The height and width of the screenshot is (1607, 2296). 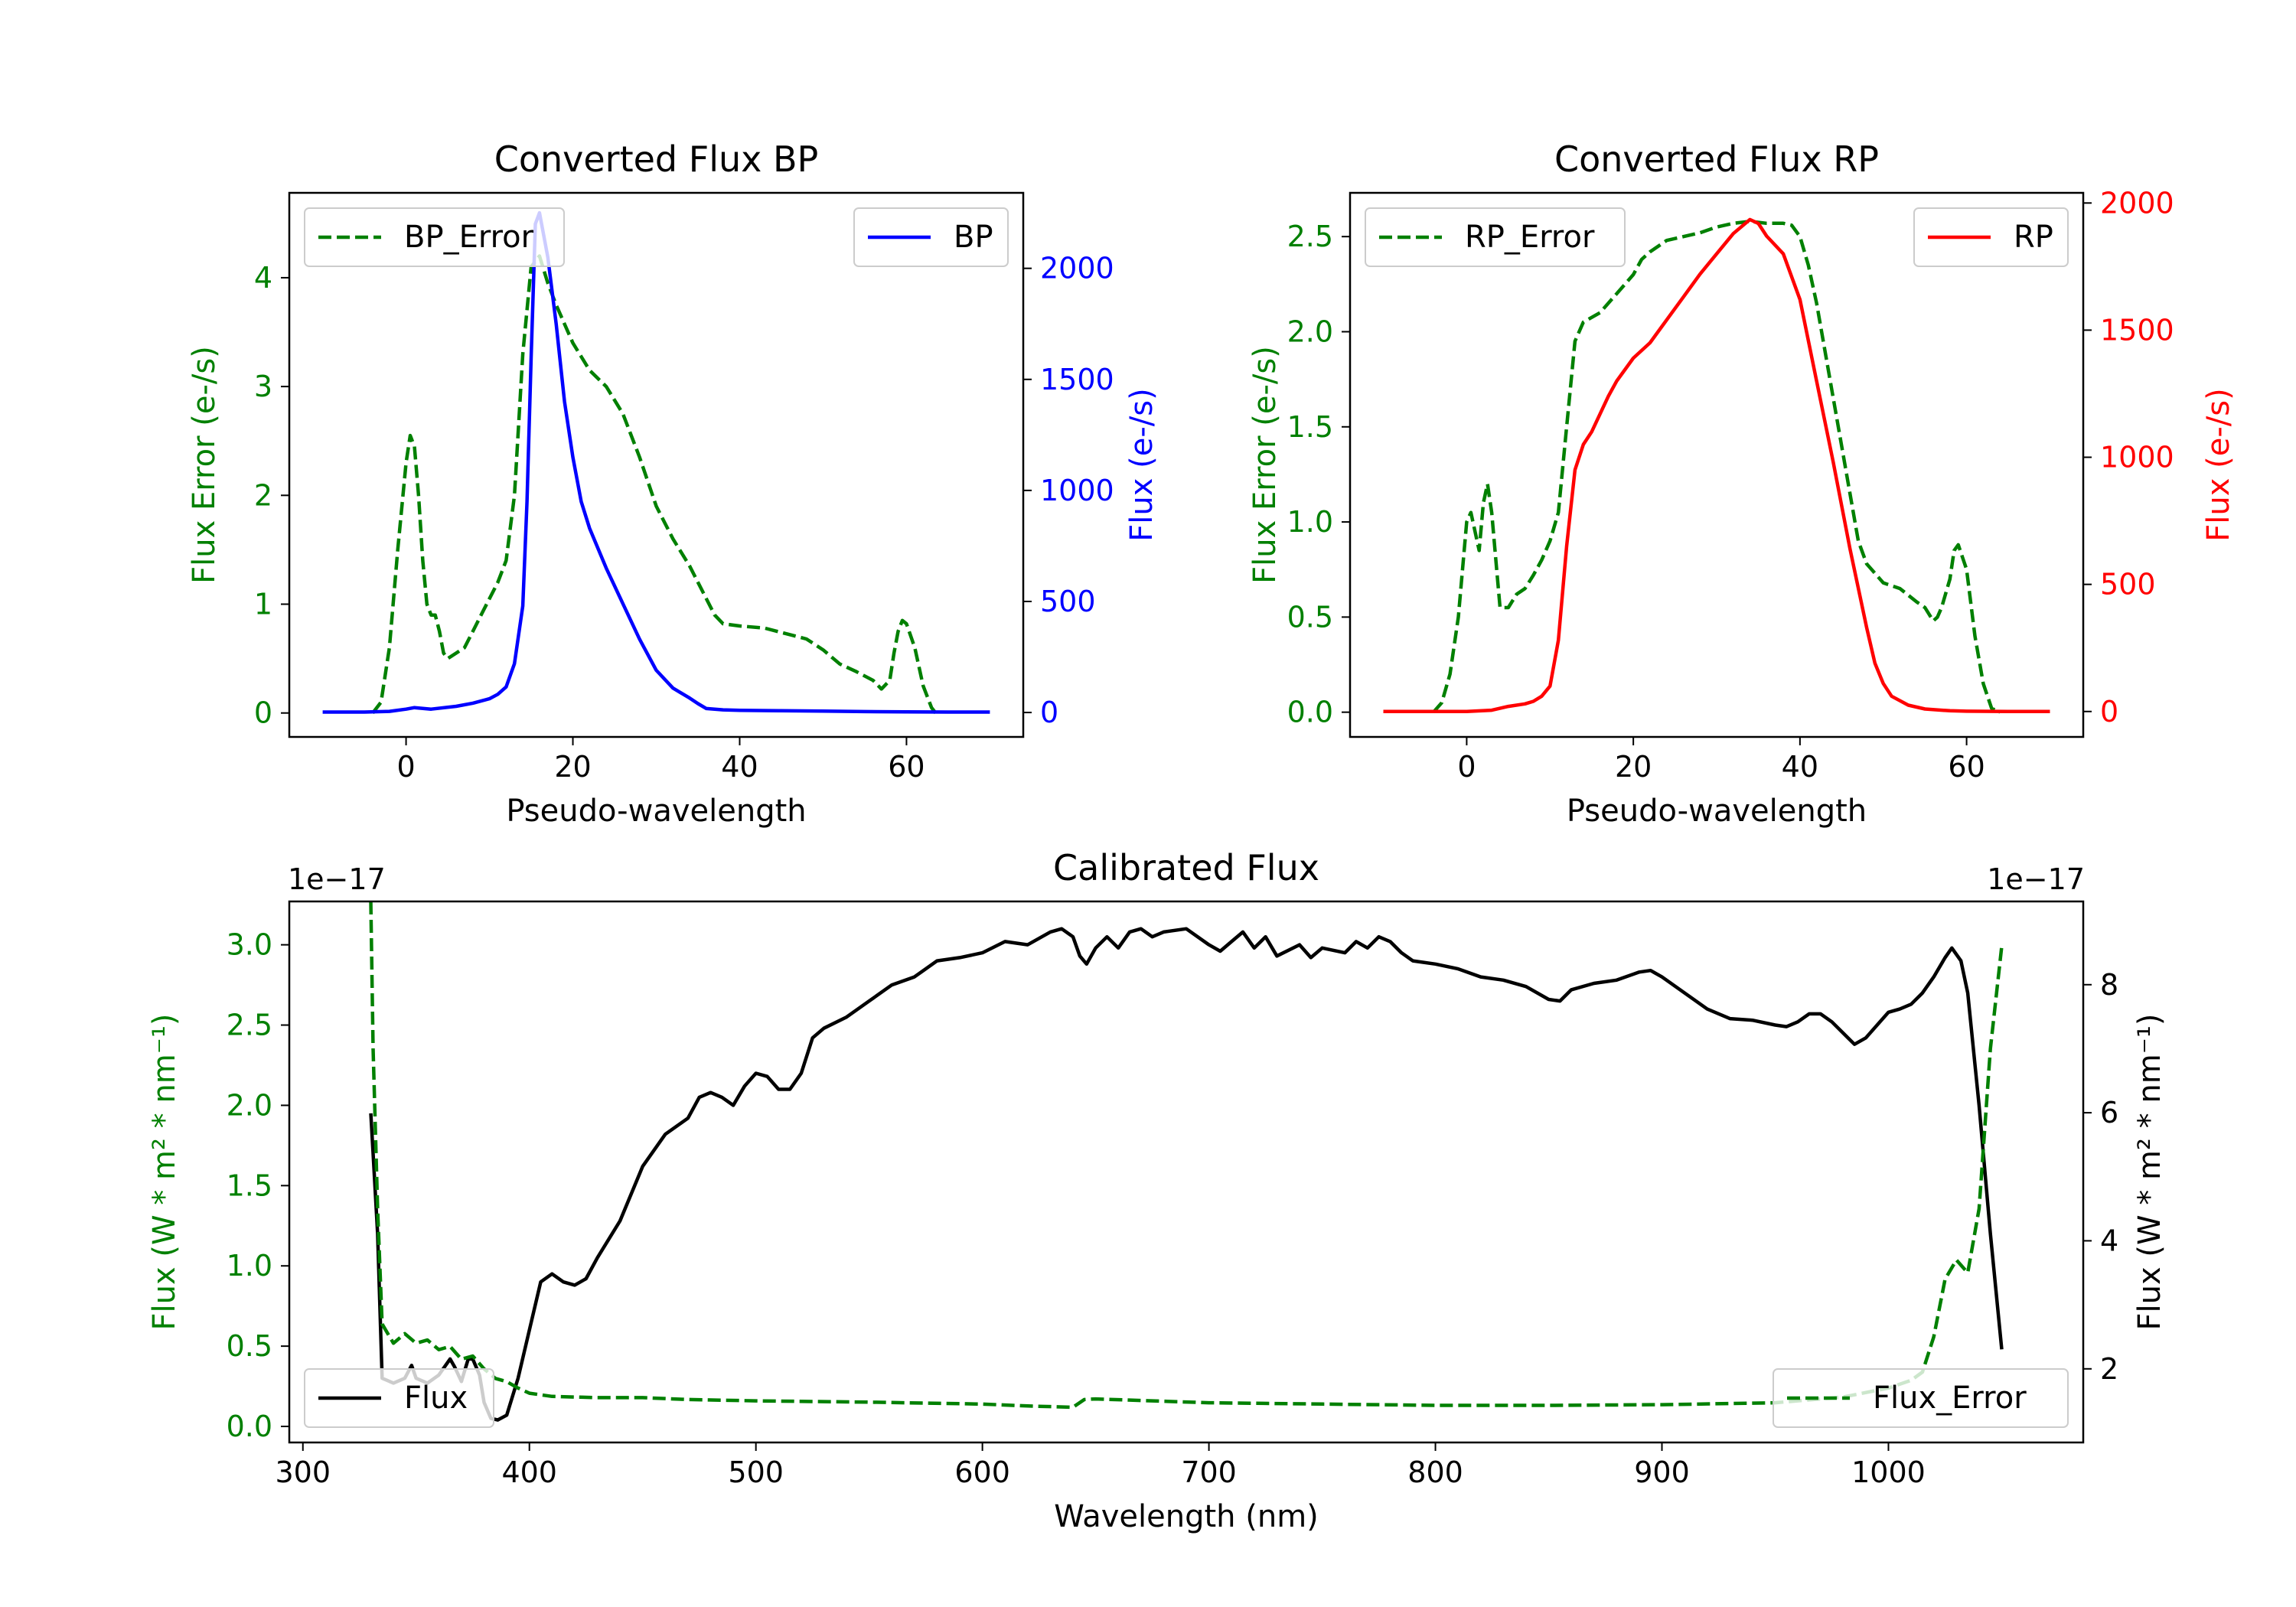 I want to click on legend-label: RP, so click(x=2033, y=237).